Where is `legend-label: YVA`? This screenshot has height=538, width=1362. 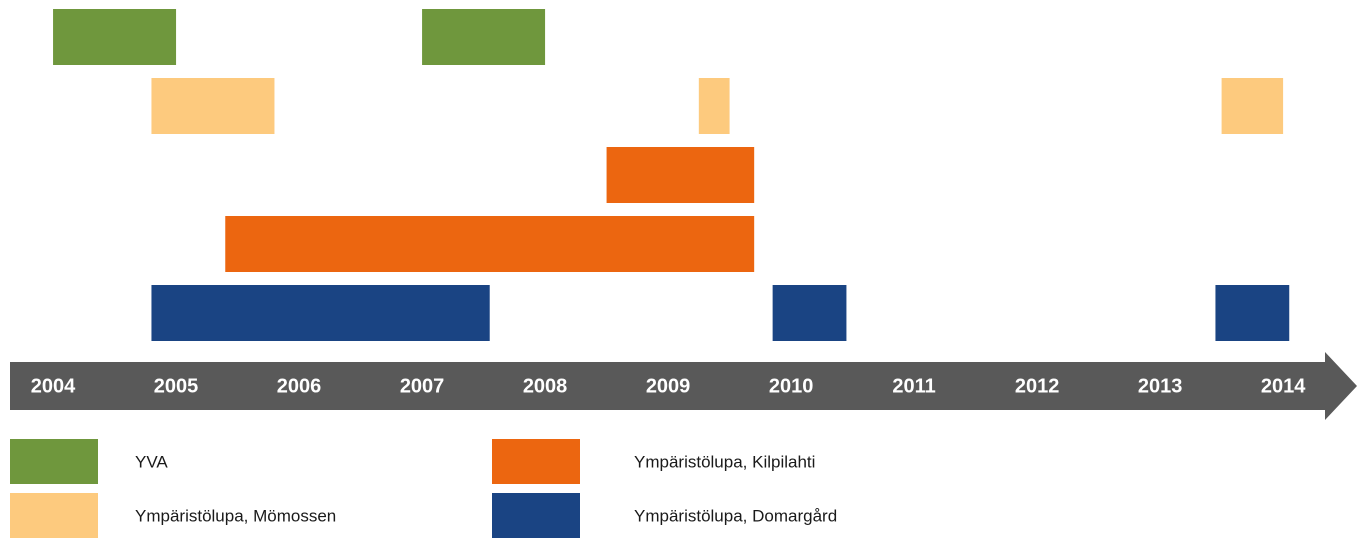 legend-label: YVA is located at coordinates (151, 461).